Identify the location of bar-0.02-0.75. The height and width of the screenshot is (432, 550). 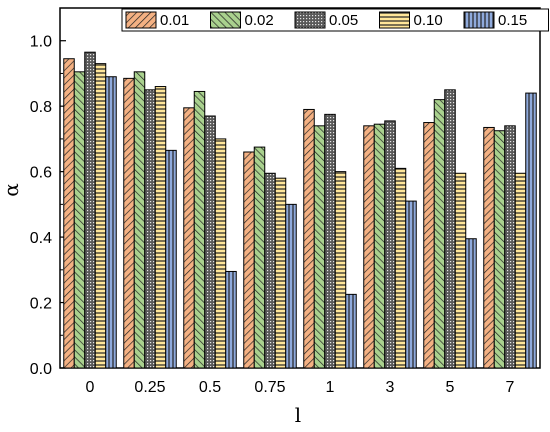
(259, 257).